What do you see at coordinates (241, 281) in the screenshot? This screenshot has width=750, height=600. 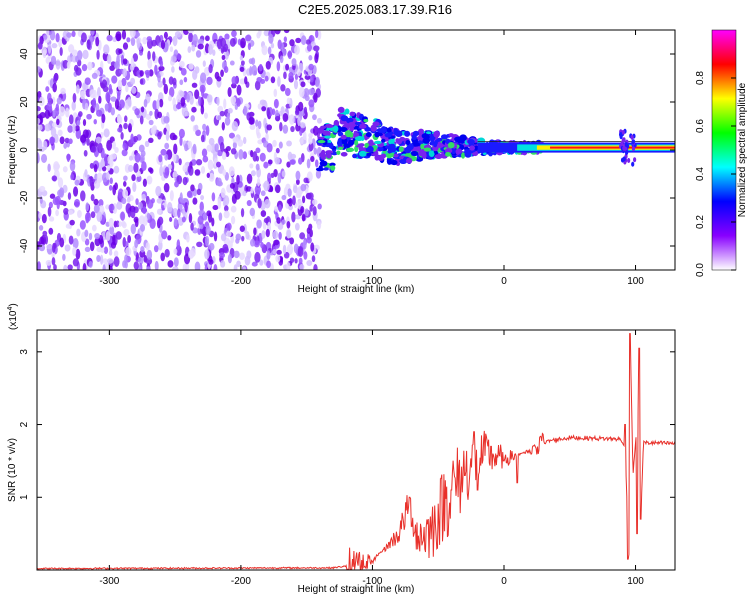 I see `x-tick-label: -200` at bounding box center [241, 281].